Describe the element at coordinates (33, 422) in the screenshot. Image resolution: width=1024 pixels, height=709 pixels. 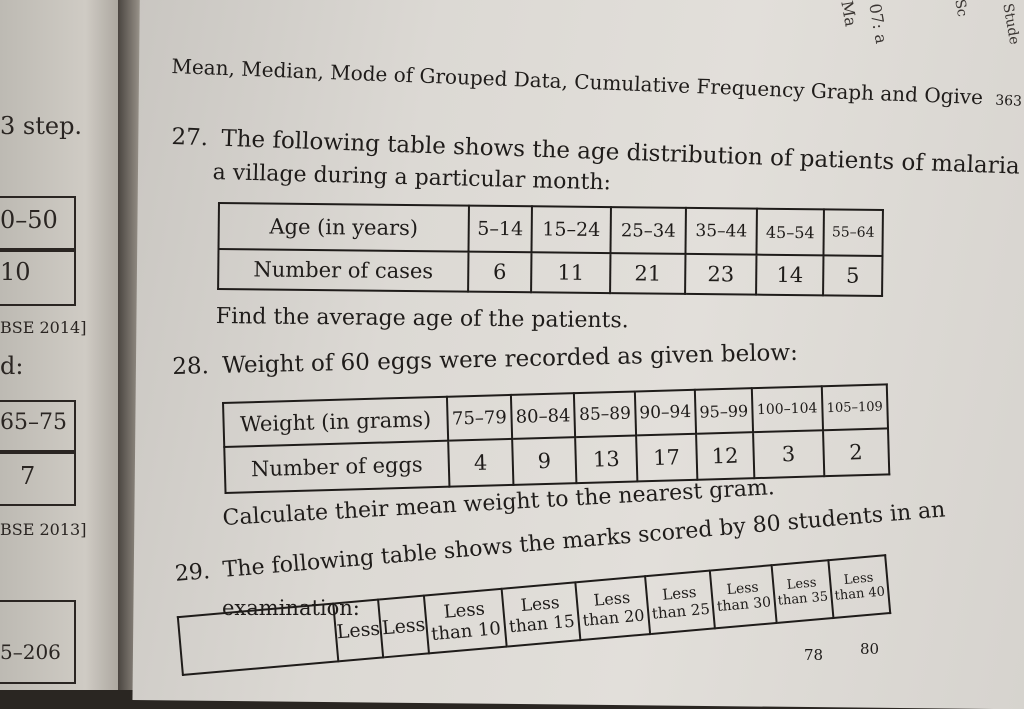
I see `left-box-3-text: 65–75` at that location.